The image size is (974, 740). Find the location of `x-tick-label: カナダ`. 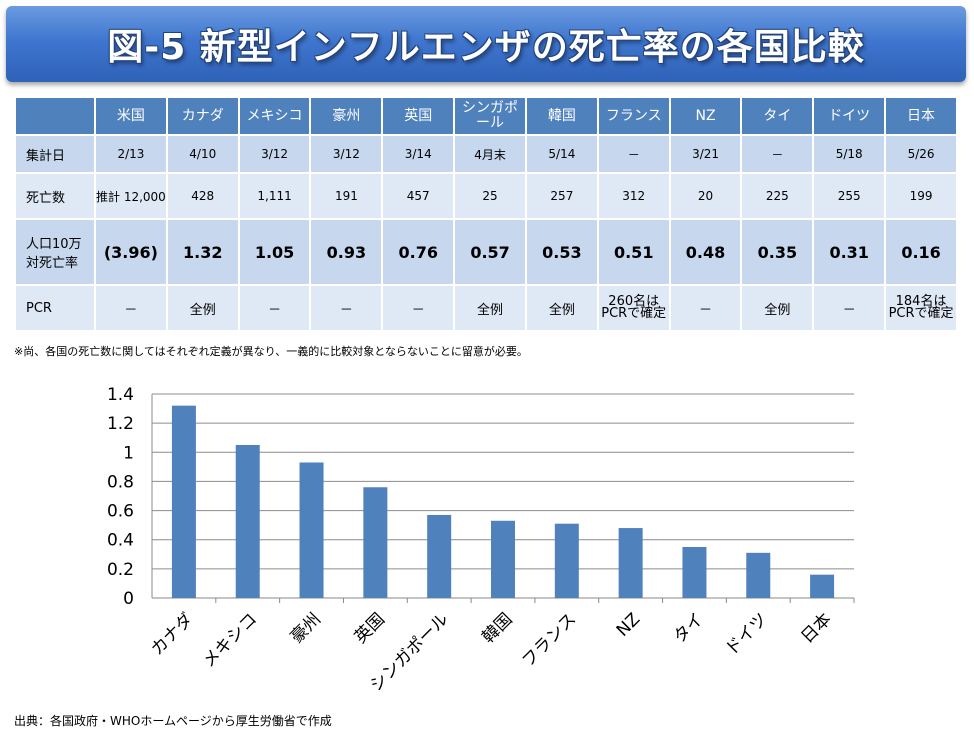

x-tick-label: カナダ is located at coordinates (172, 634).